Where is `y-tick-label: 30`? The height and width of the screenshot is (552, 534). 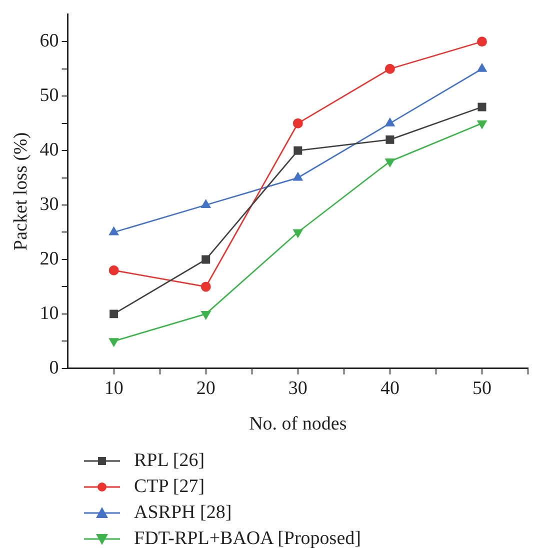
y-tick-label: 30 is located at coordinates (49, 204).